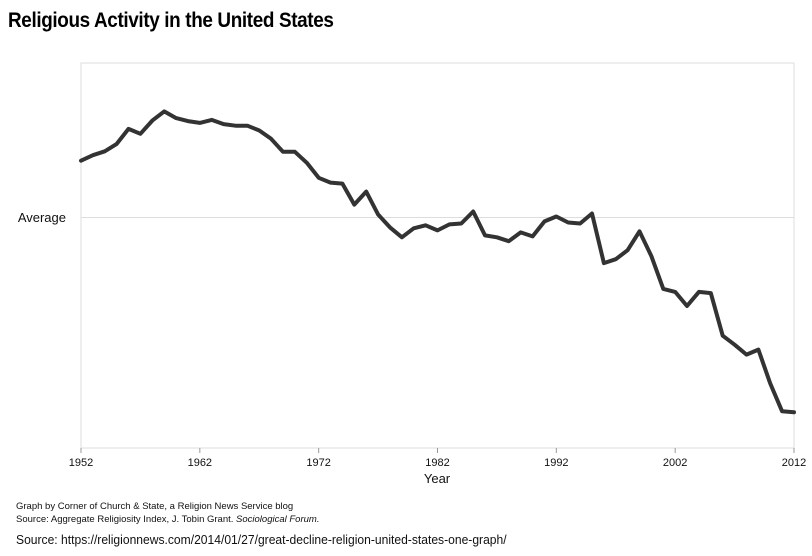 The width and height of the screenshot is (812, 556). I want to click on chart-title: Religious Activity in the United States, so click(171, 20).